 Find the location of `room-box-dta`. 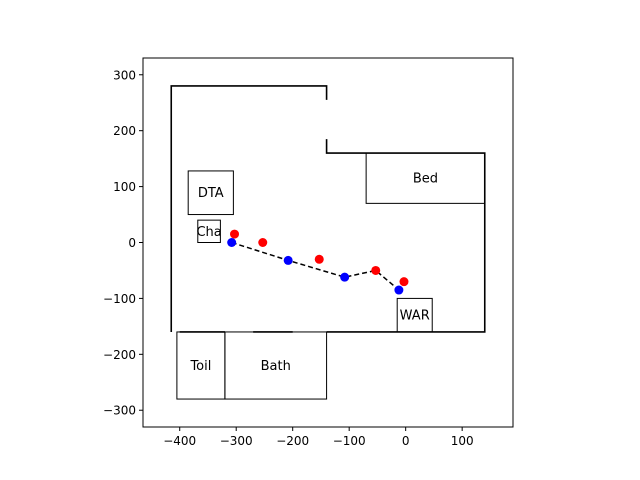

room-box-dta is located at coordinates (210, 193).